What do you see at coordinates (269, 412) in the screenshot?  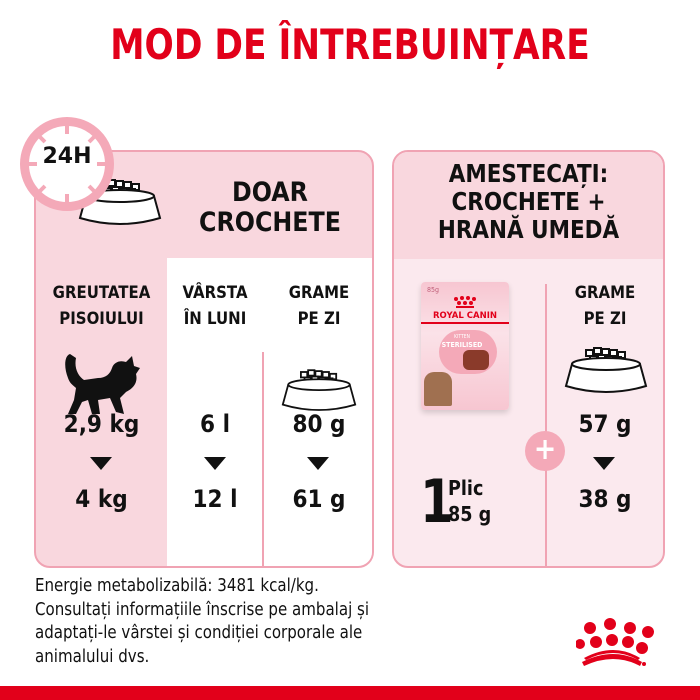 I see `white-columns-bg` at bounding box center [269, 412].